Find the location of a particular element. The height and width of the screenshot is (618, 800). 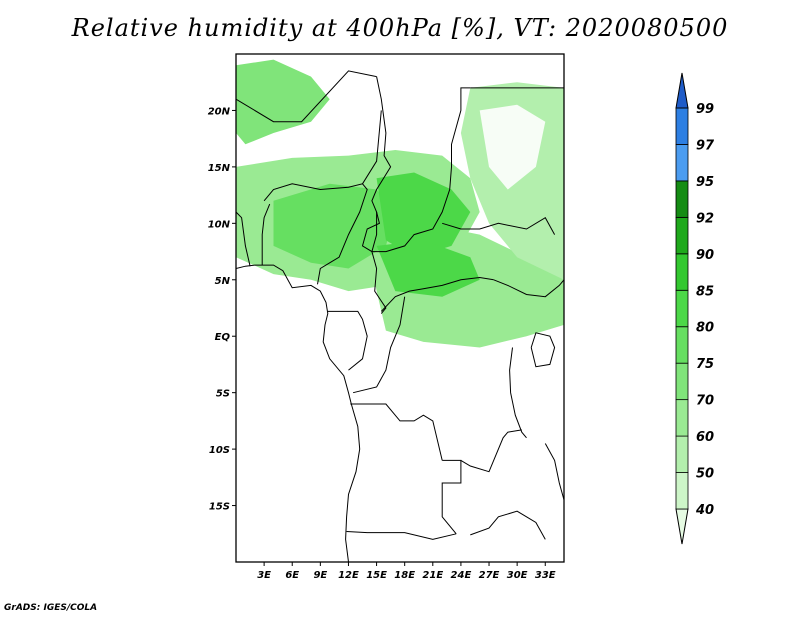

lon-tick-label: 27E is located at coordinates (489, 575).